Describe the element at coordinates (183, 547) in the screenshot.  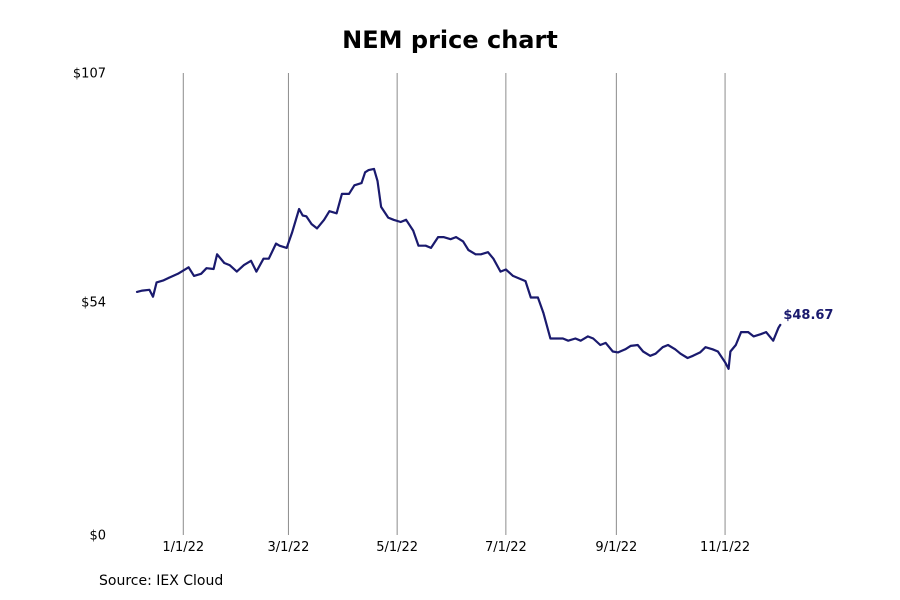
I see `x-tick-label: 1/1/22` at that location.